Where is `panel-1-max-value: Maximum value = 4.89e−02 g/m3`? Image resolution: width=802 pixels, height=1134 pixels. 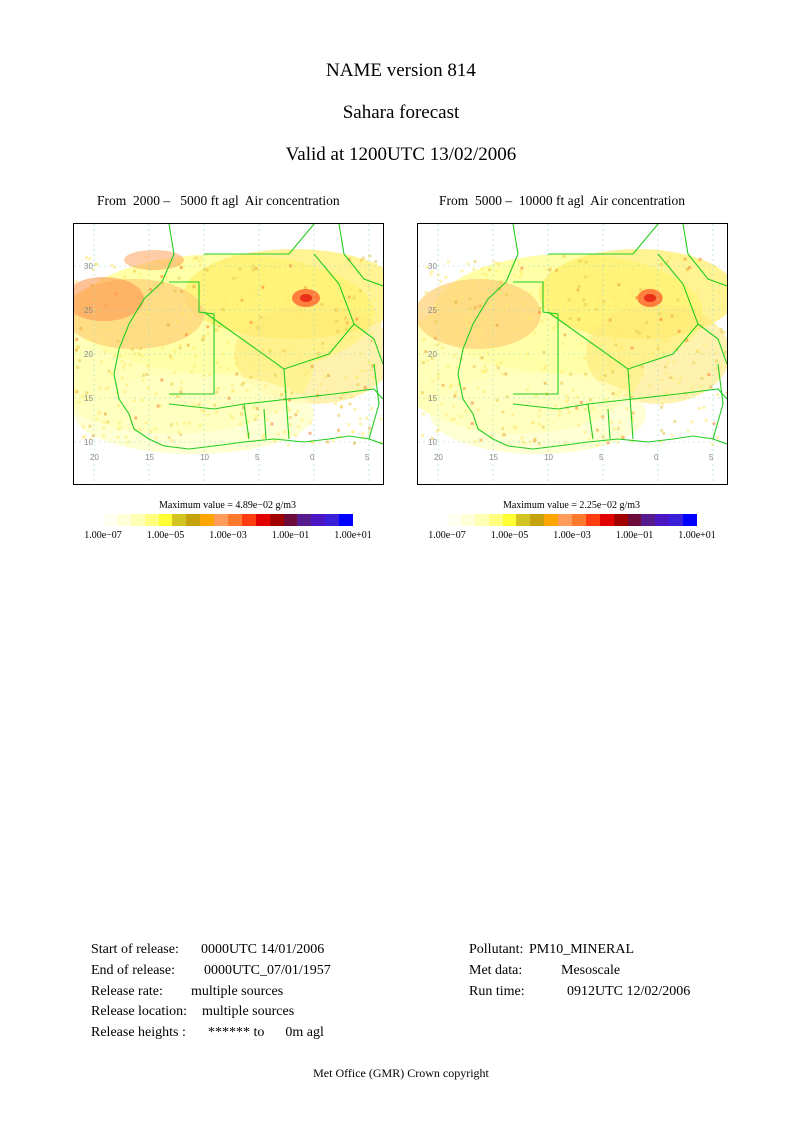 panel-1-max-value: Maximum value = 4.89e−02 g/m3 is located at coordinates (227, 505).